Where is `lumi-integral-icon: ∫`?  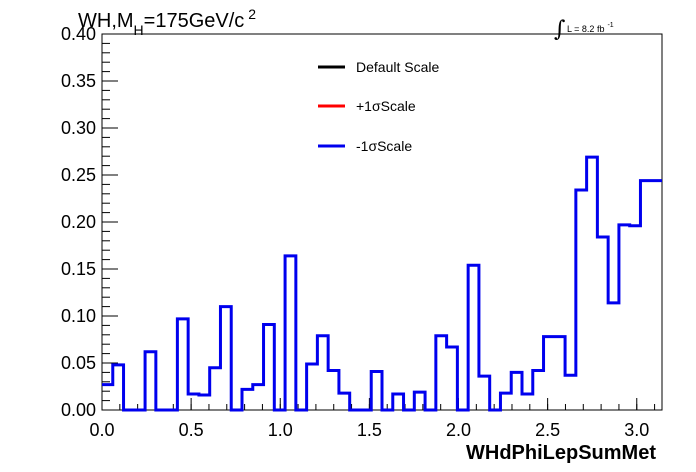
lumi-integral-icon: ∫ is located at coordinates (560, 29).